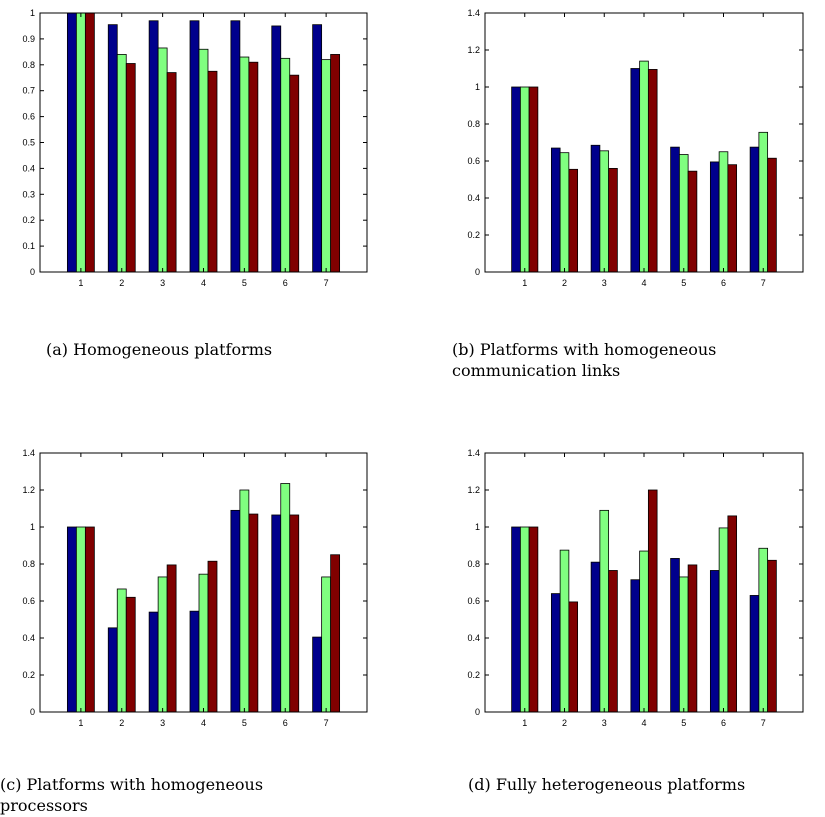 This screenshot has height=817, width=825. Describe the element at coordinates (203, 643) in the screenshot. I see `bar-c-s2-c4` at that location.